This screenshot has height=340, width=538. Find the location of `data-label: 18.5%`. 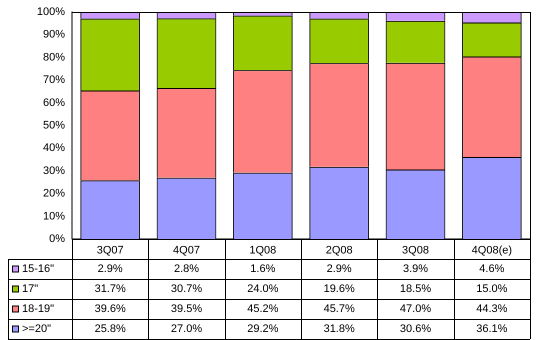

data-label: 18.5% is located at coordinates (416, 289).